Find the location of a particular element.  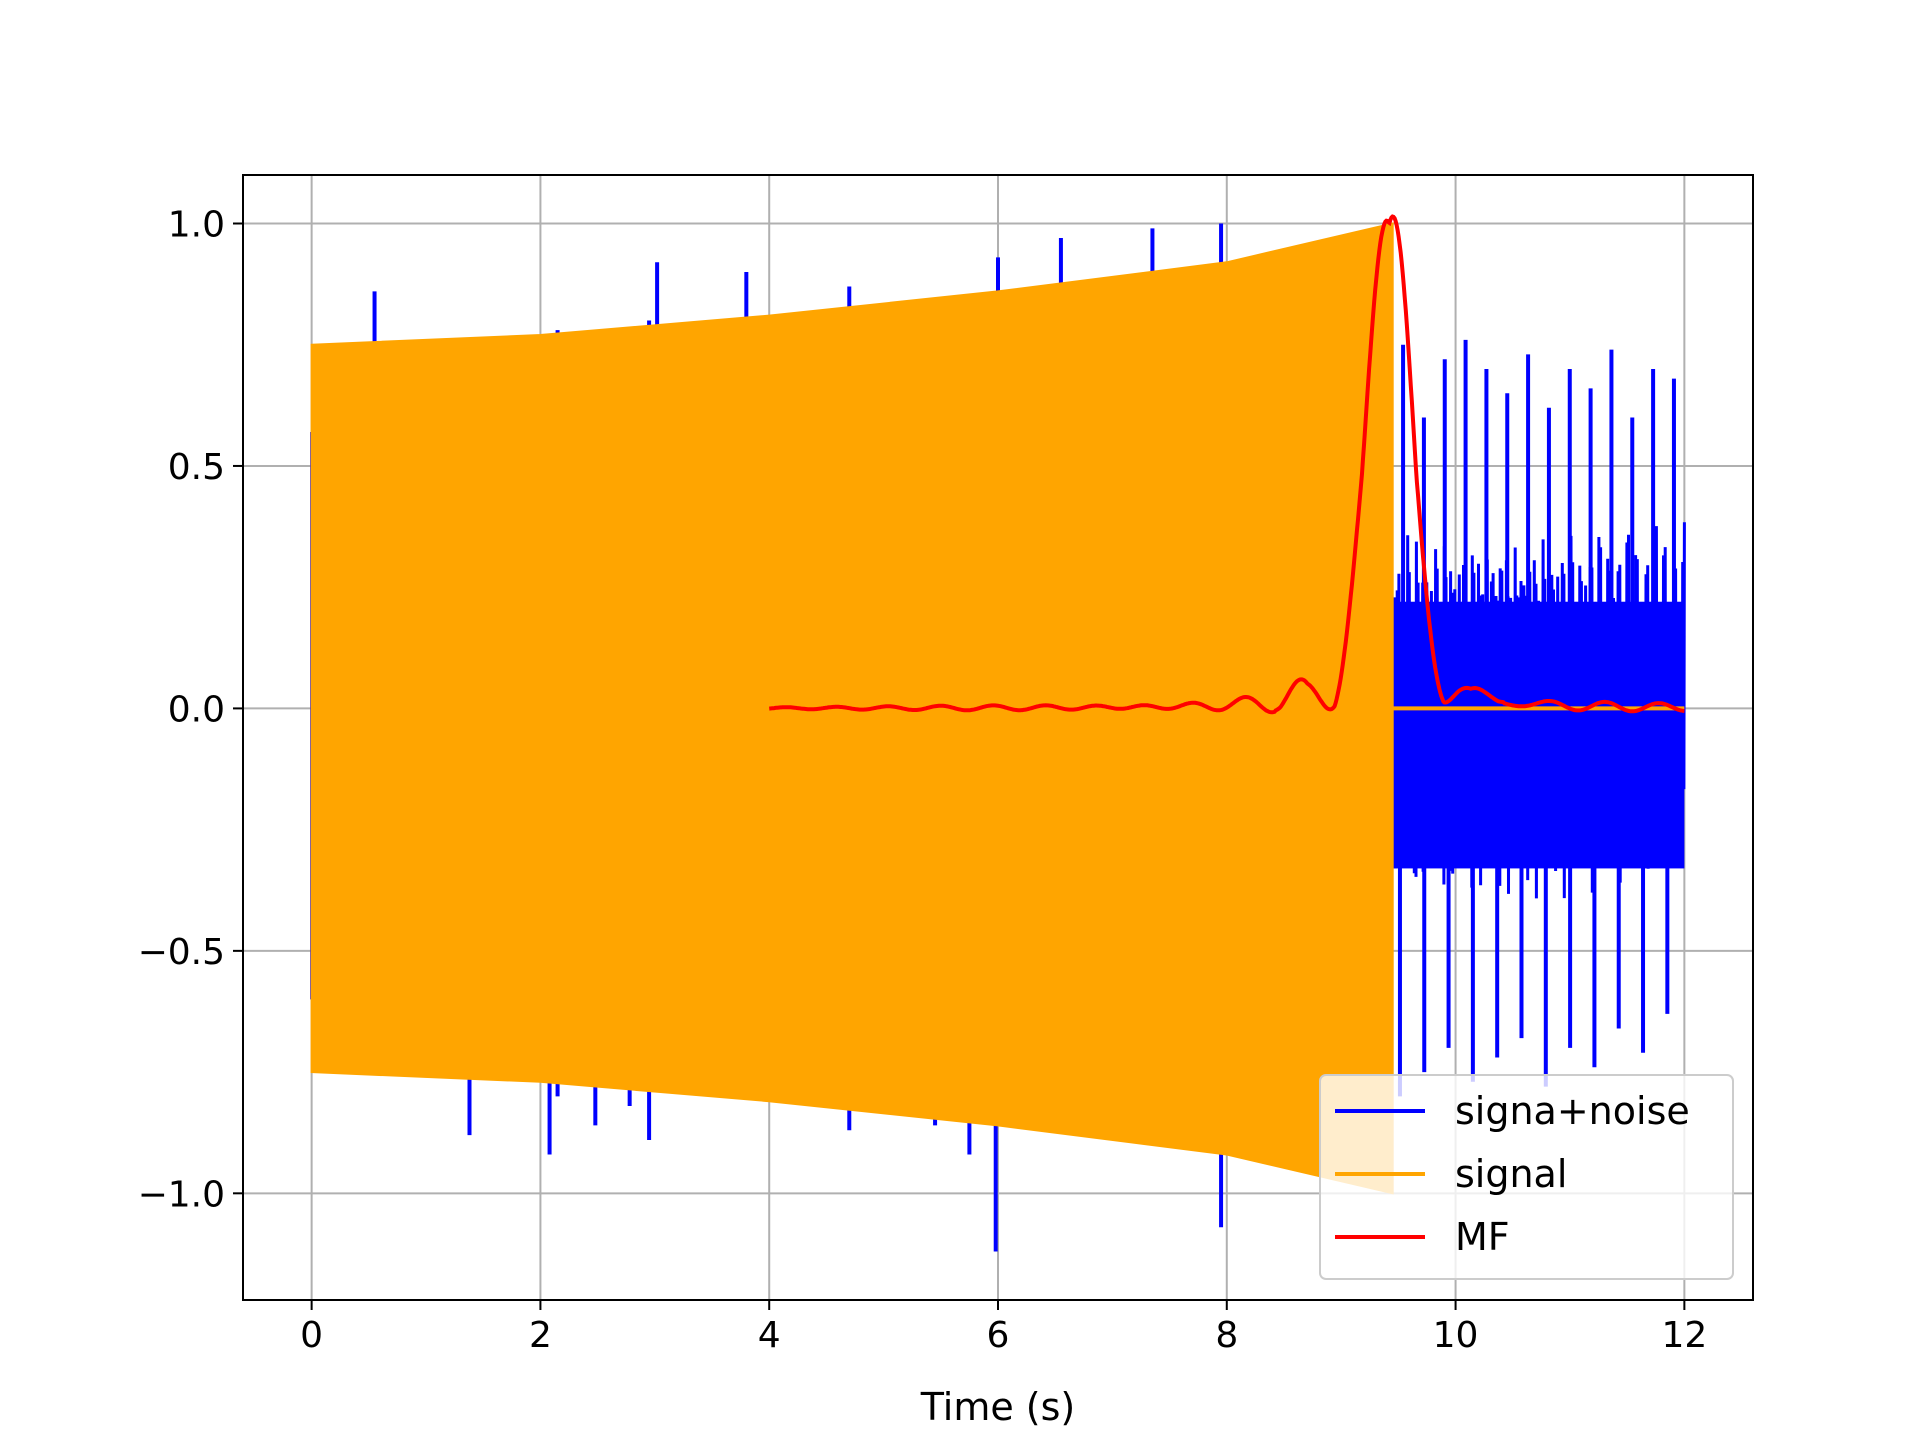

legend-label-signal-noise: signa+noise is located at coordinates (1572, 1111).